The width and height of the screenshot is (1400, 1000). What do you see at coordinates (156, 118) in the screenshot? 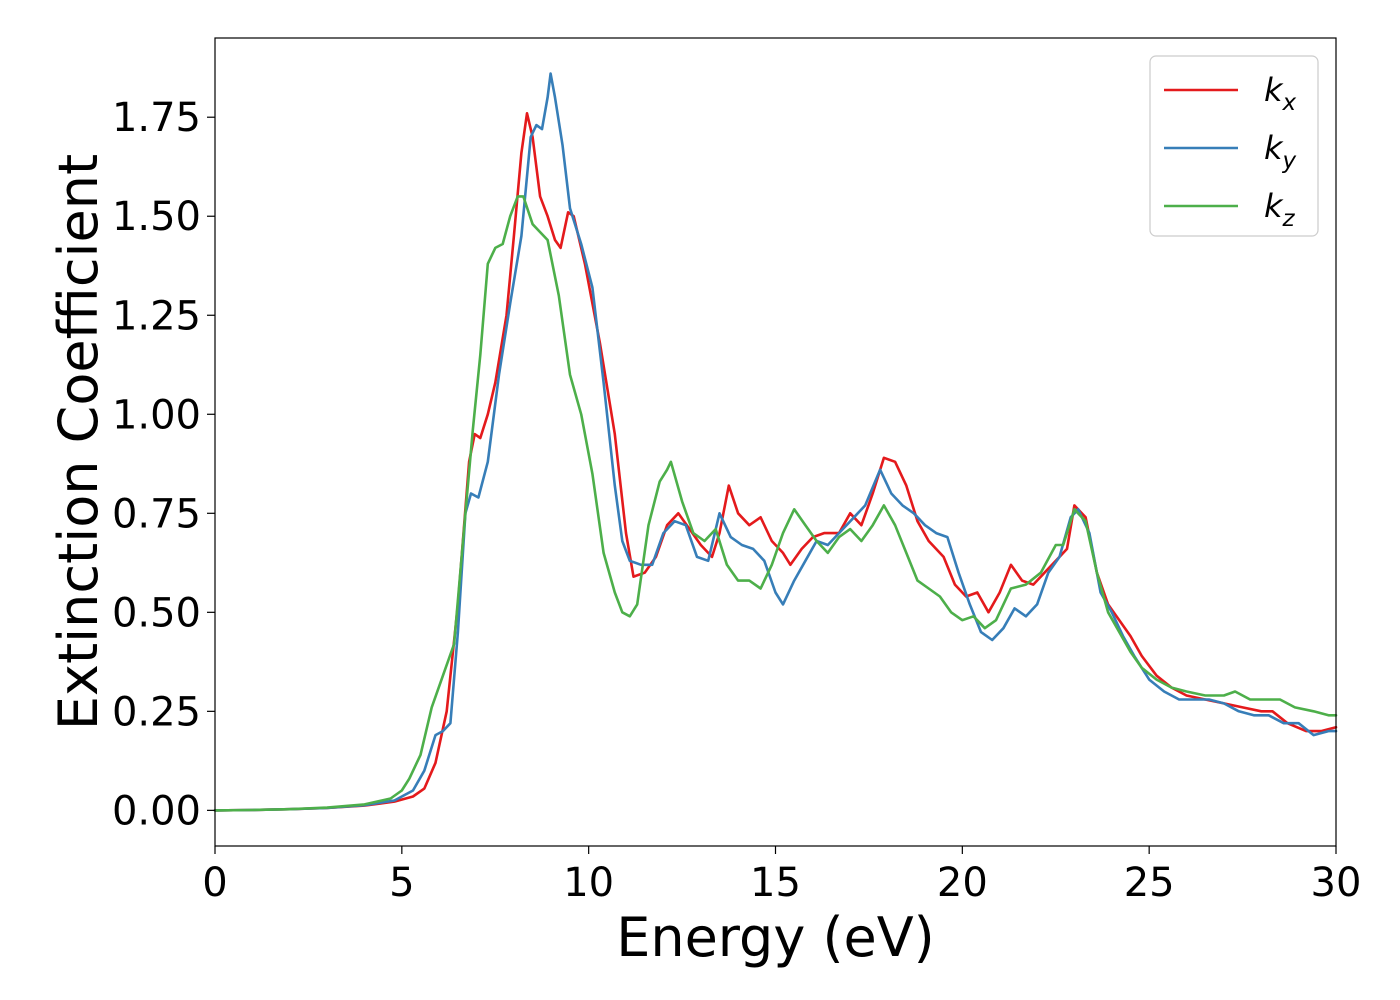
I see `y-tick-label: 1.75` at bounding box center [156, 118].